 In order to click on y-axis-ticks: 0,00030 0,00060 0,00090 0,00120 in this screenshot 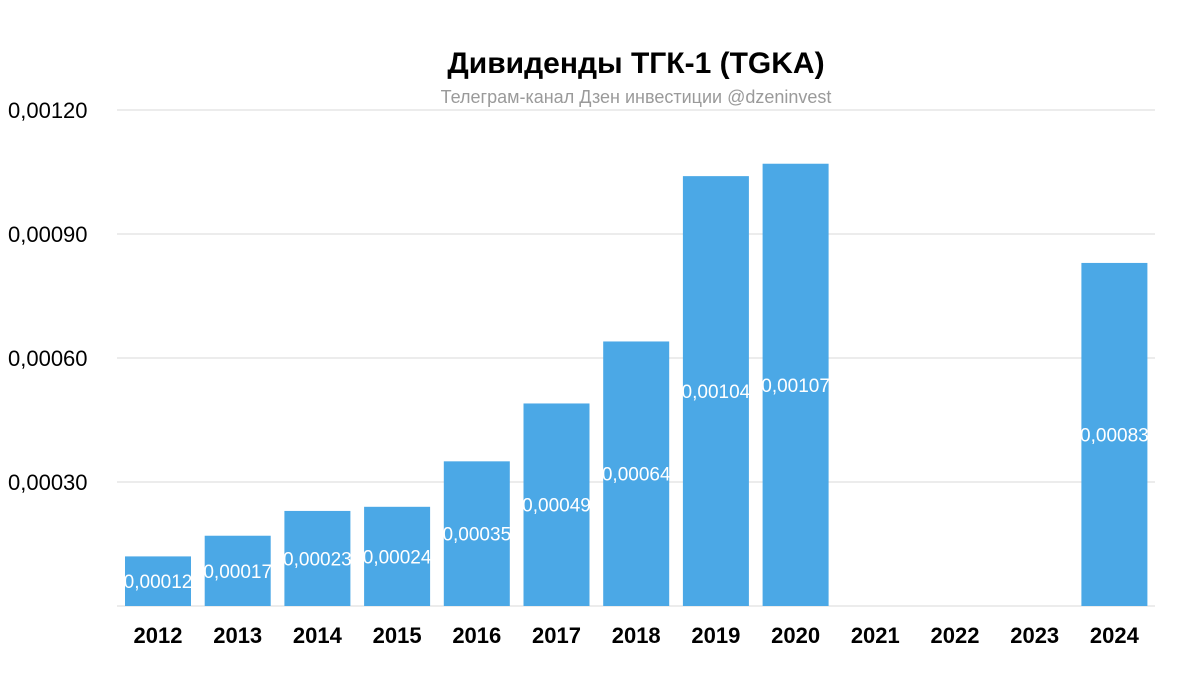, I will do `click(48, 296)`.